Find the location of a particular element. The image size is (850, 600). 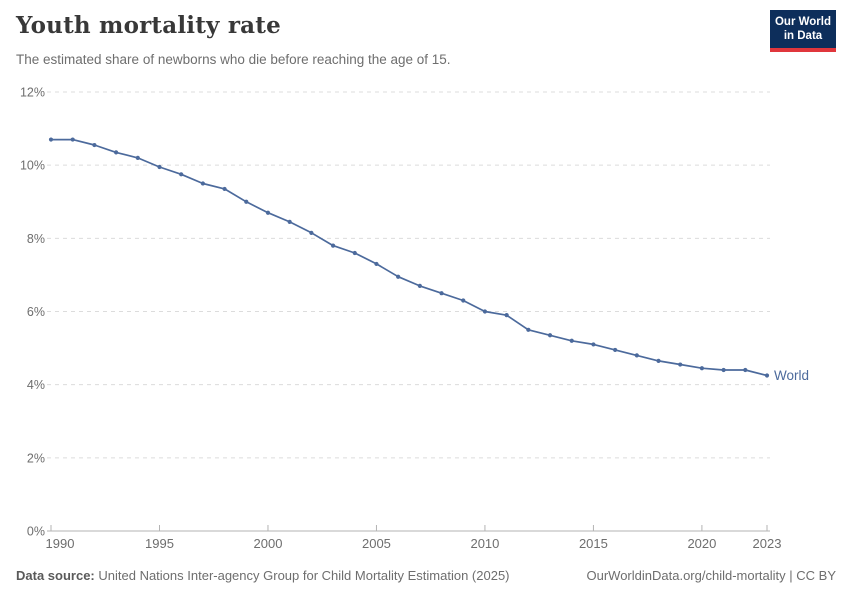

data-point-2010 is located at coordinates (485, 311).